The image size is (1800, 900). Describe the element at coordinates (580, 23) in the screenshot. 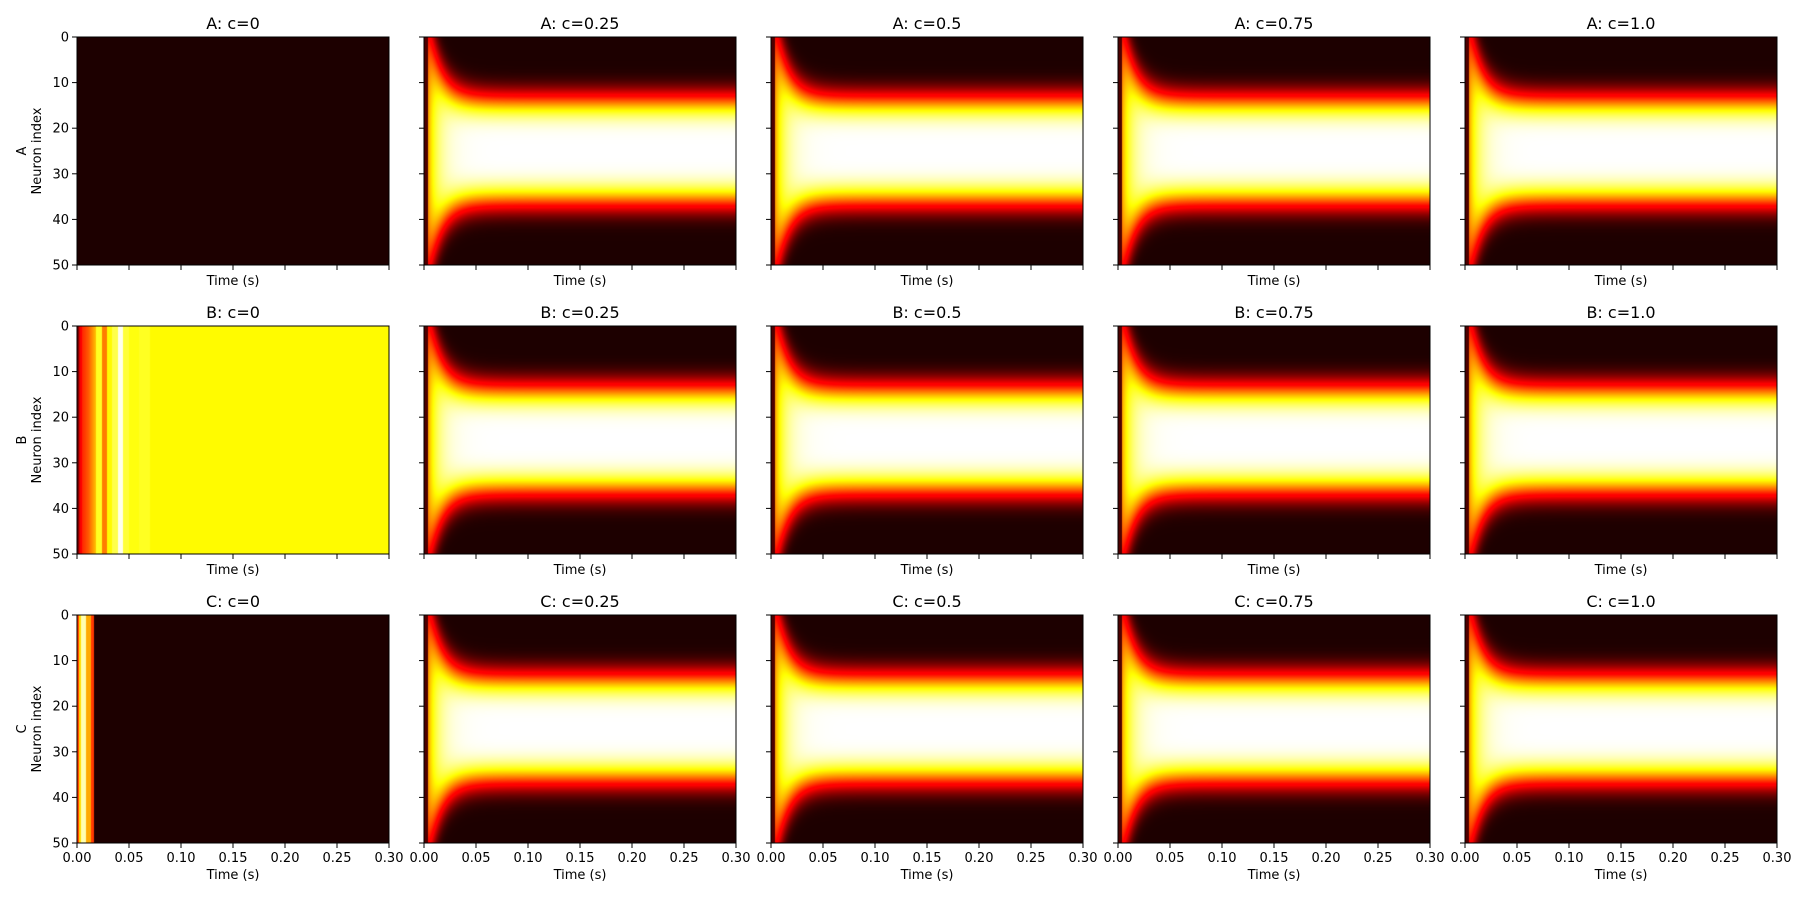

I see `panel-title: A: c=0.25` at that location.